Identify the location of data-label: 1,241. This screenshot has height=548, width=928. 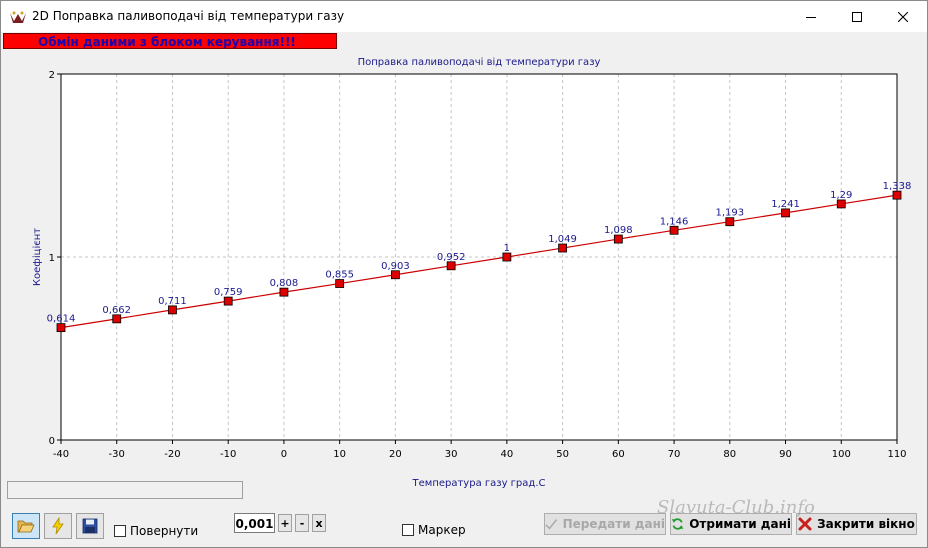
(785, 204).